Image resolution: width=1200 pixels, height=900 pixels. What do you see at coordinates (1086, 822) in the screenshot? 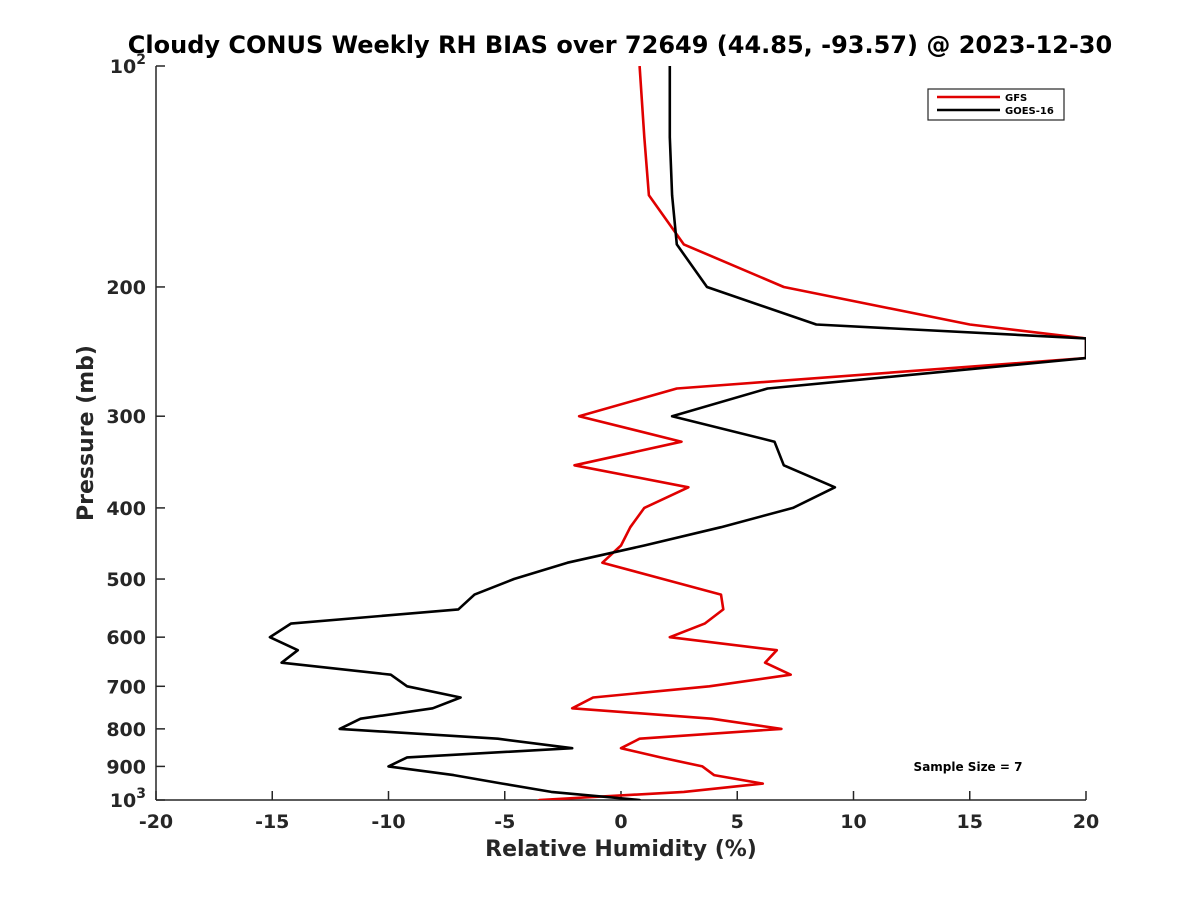
I see `x-tick-label: 20` at bounding box center [1086, 822].